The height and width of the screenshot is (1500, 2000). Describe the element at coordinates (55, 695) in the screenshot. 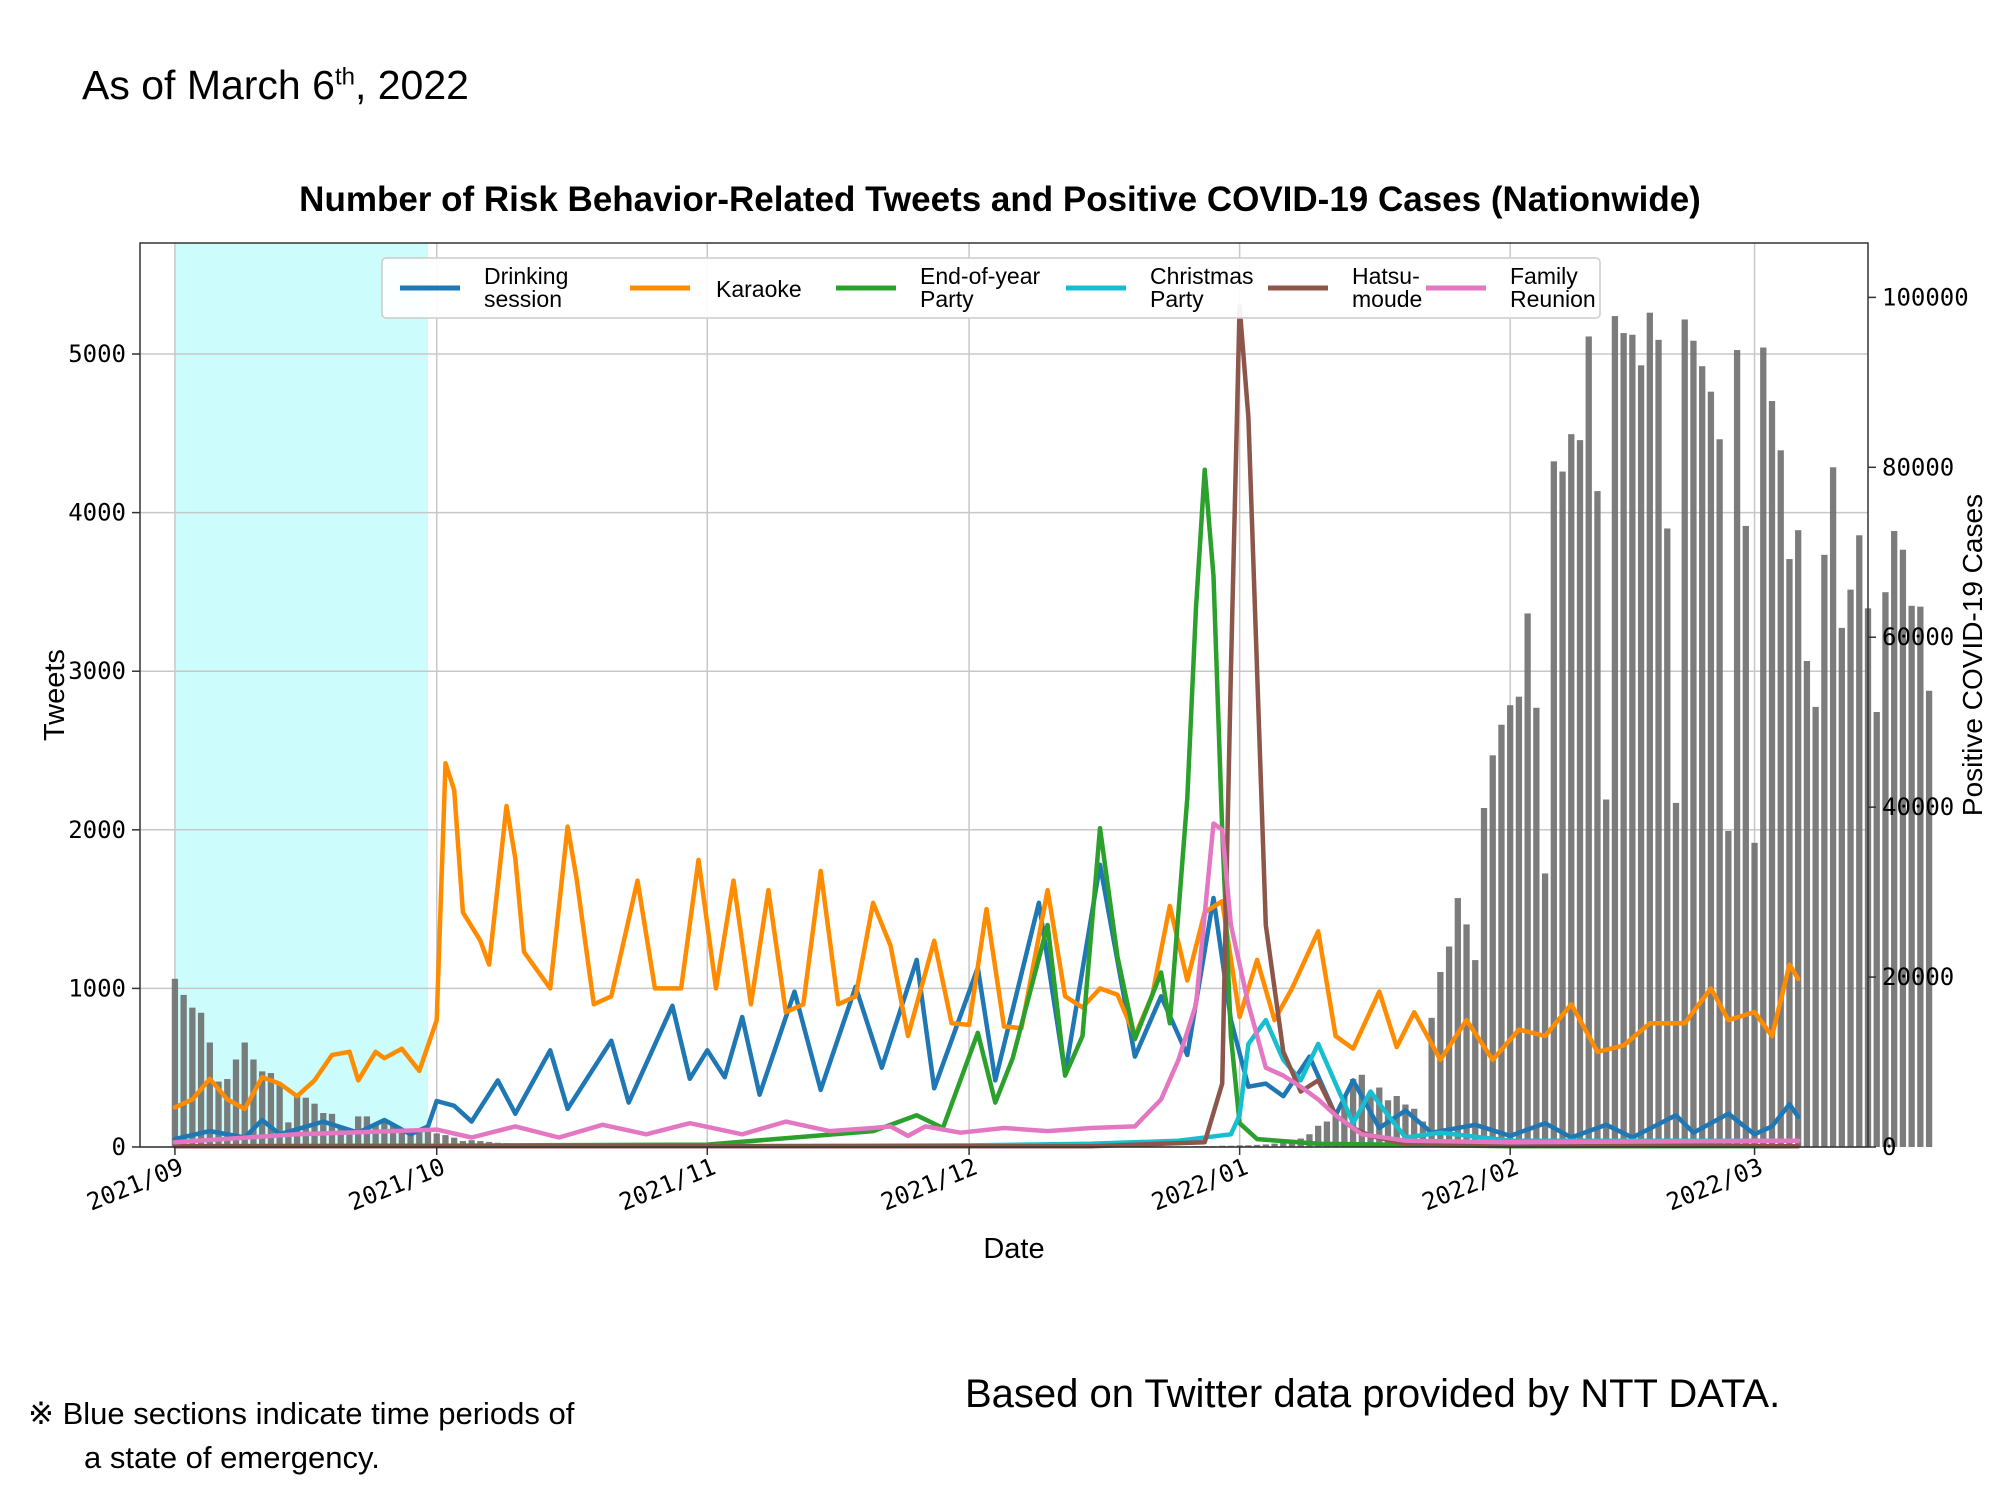

I see `y-axis-label: Tweets` at that location.